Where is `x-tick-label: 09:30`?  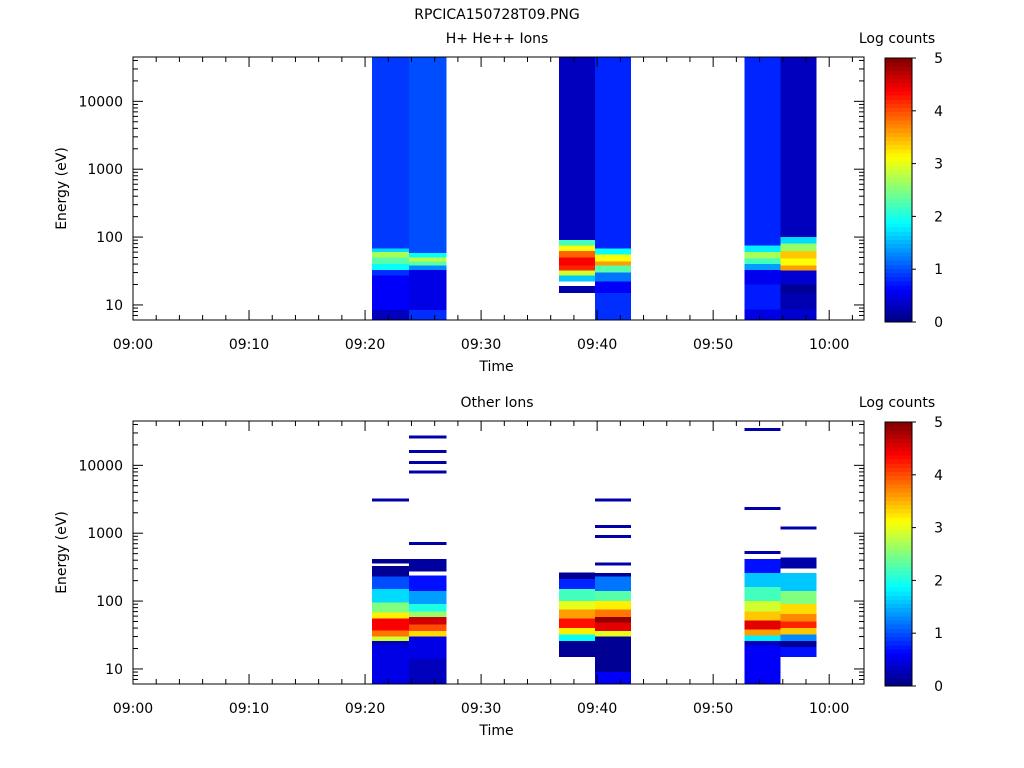
x-tick-label: 09:30 is located at coordinates (481, 709).